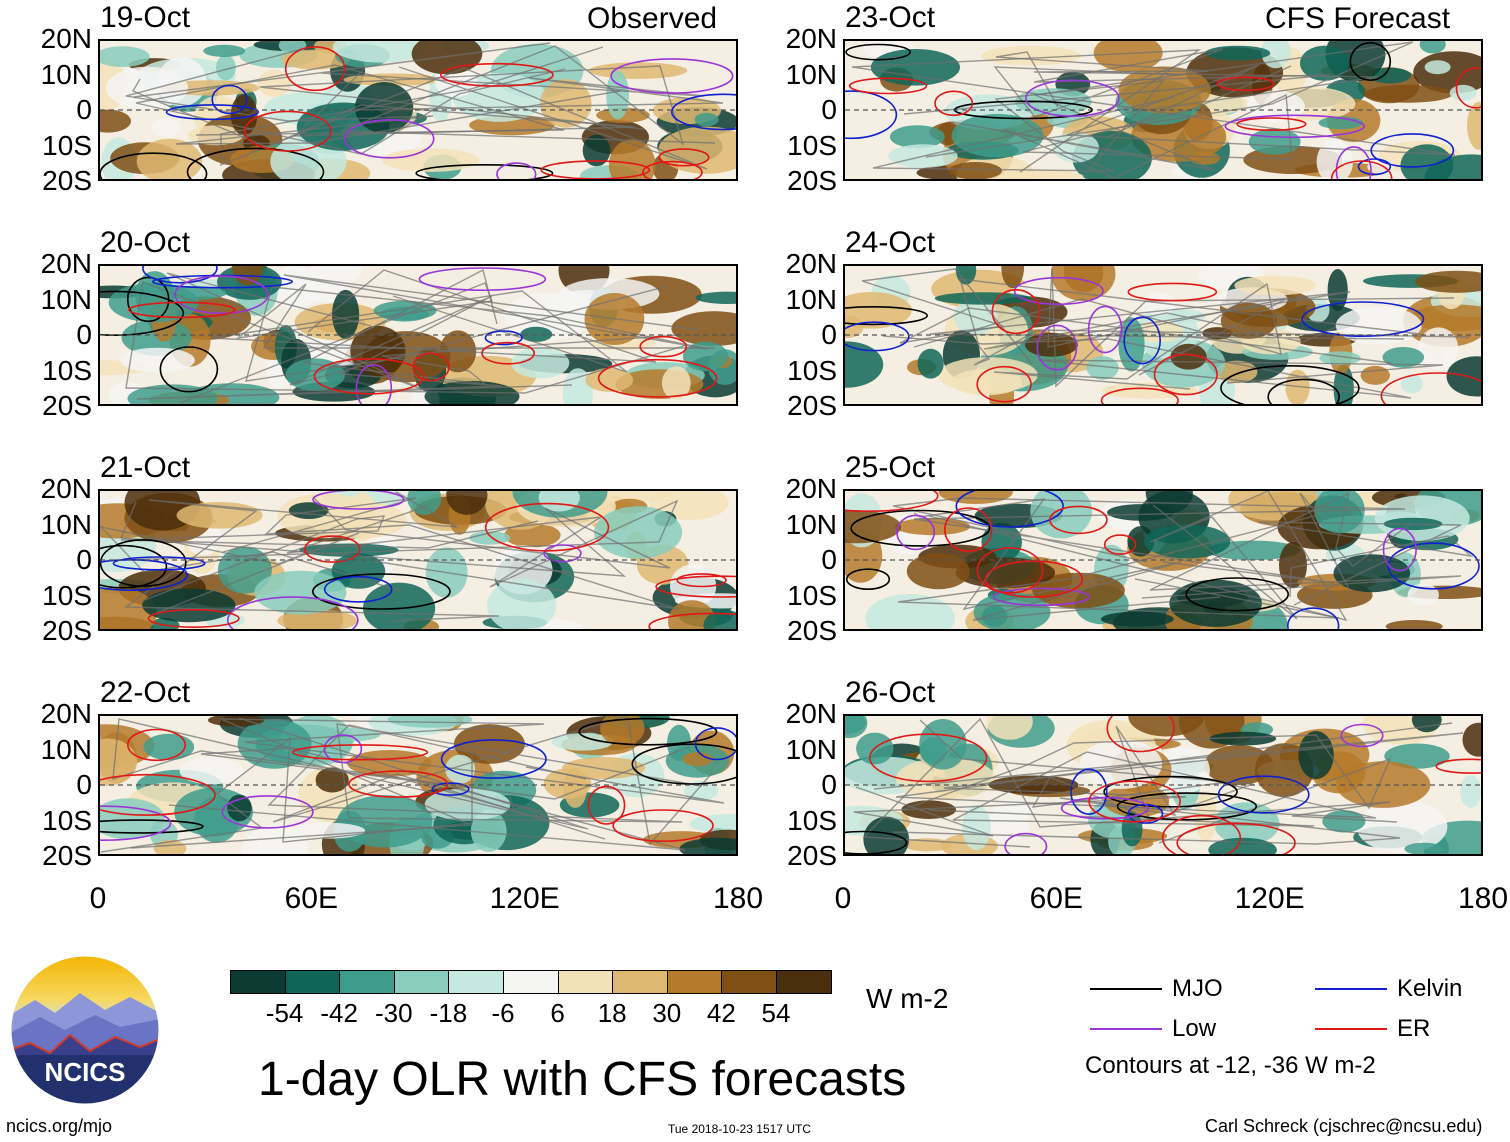 The image size is (1510, 1142). I want to click on olr-map-panel, so click(1163, 110).